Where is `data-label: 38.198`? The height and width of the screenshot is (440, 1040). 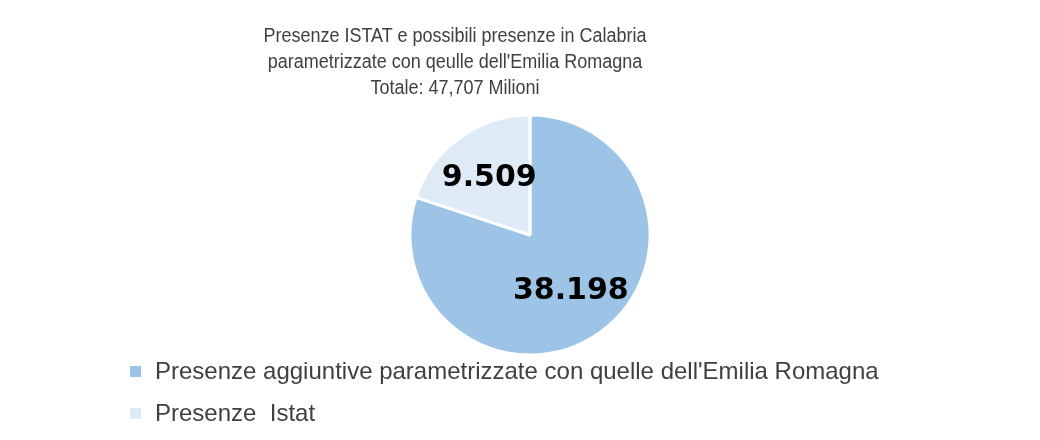 data-label: 38.198 is located at coordinates (570, 289).